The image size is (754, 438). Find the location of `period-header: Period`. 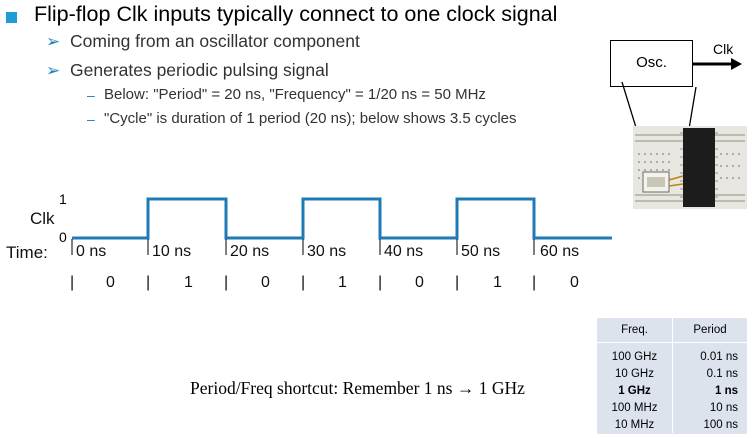

period-header: Period is located at coordinates (709, 330).